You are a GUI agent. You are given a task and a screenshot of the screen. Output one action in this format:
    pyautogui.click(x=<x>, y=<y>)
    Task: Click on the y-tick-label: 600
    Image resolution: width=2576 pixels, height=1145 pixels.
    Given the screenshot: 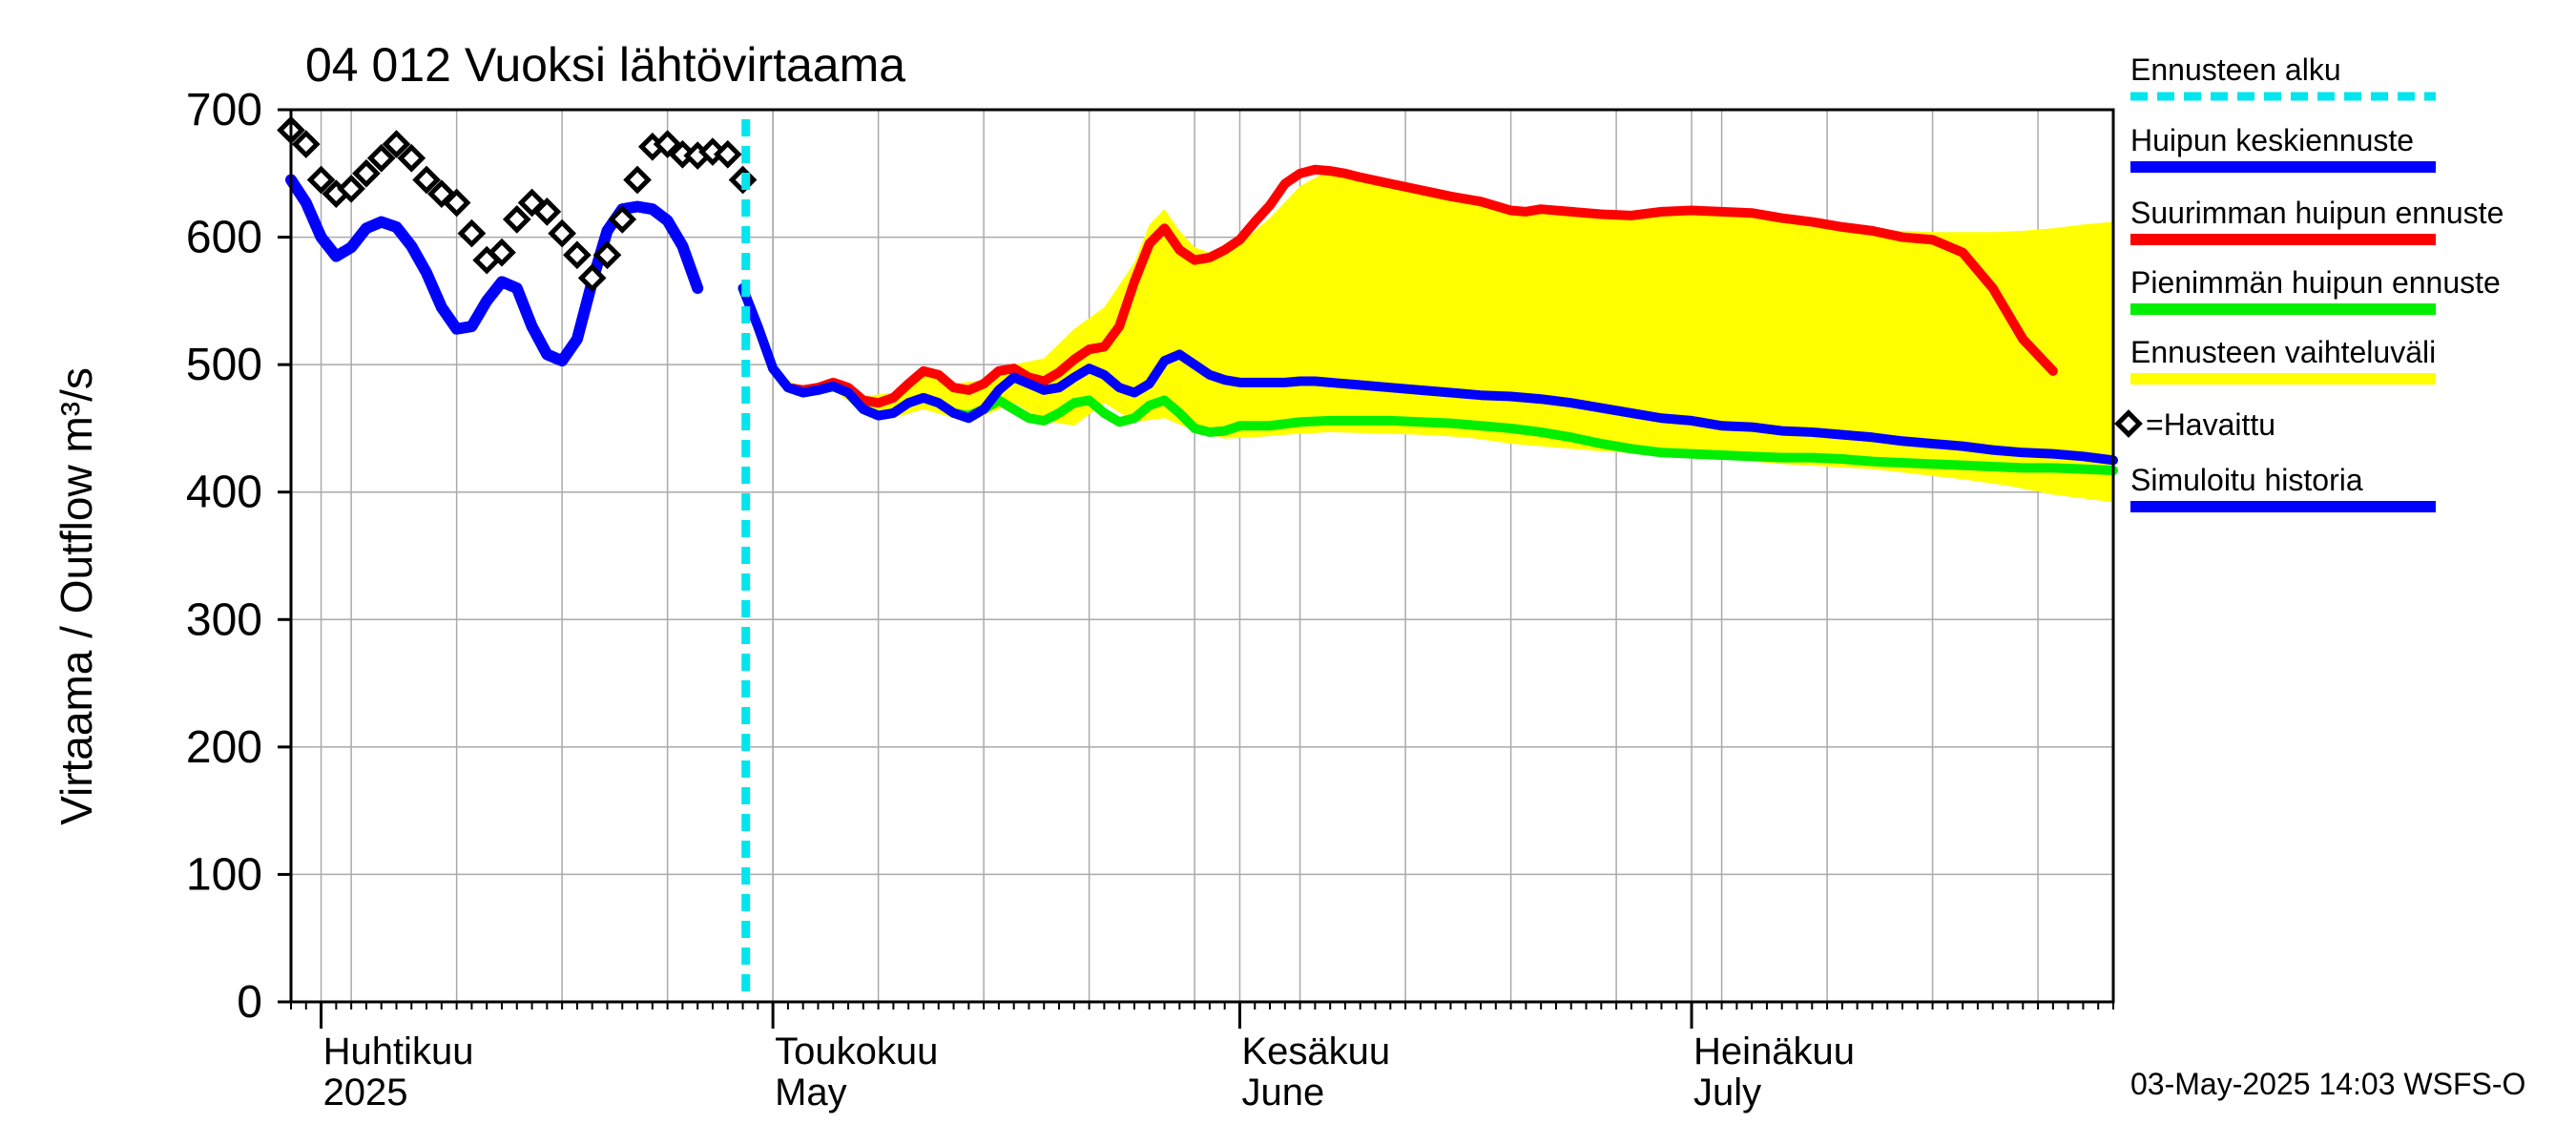 What is the action you would take?
    pyautogui.click(x=224, y=238)
    